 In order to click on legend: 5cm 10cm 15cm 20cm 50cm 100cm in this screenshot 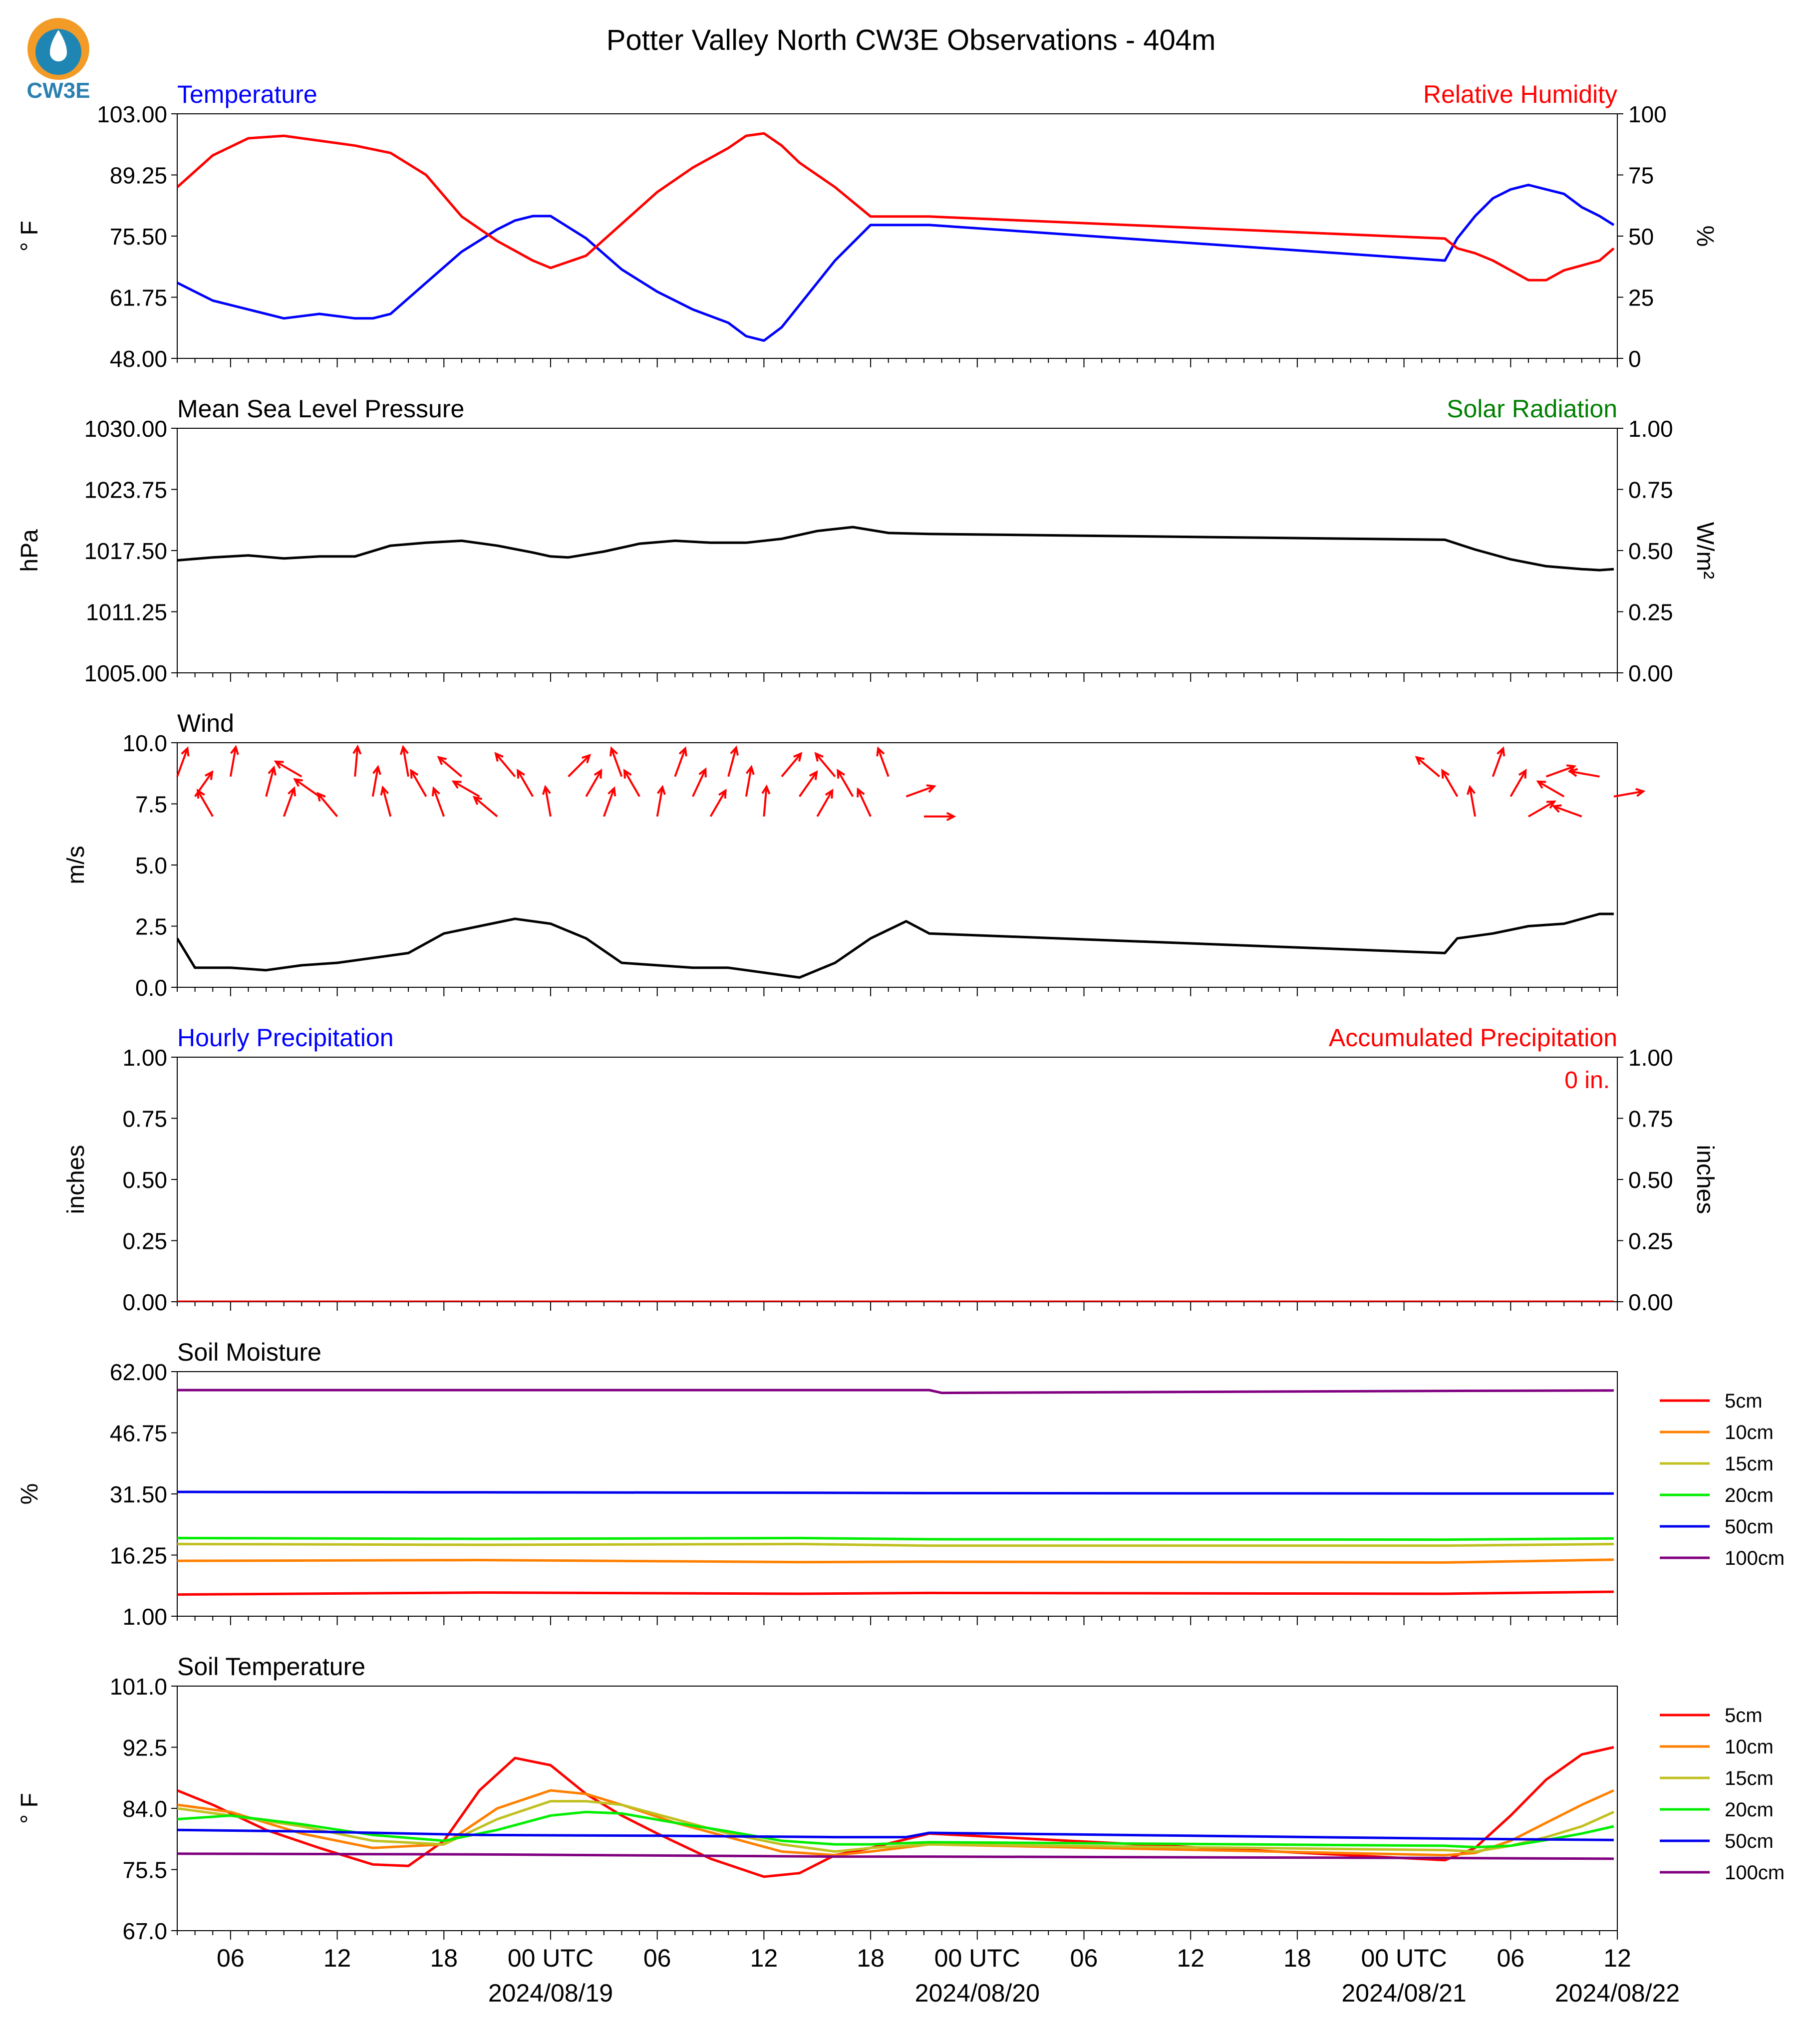, I will do `click(1722, 1794)`.